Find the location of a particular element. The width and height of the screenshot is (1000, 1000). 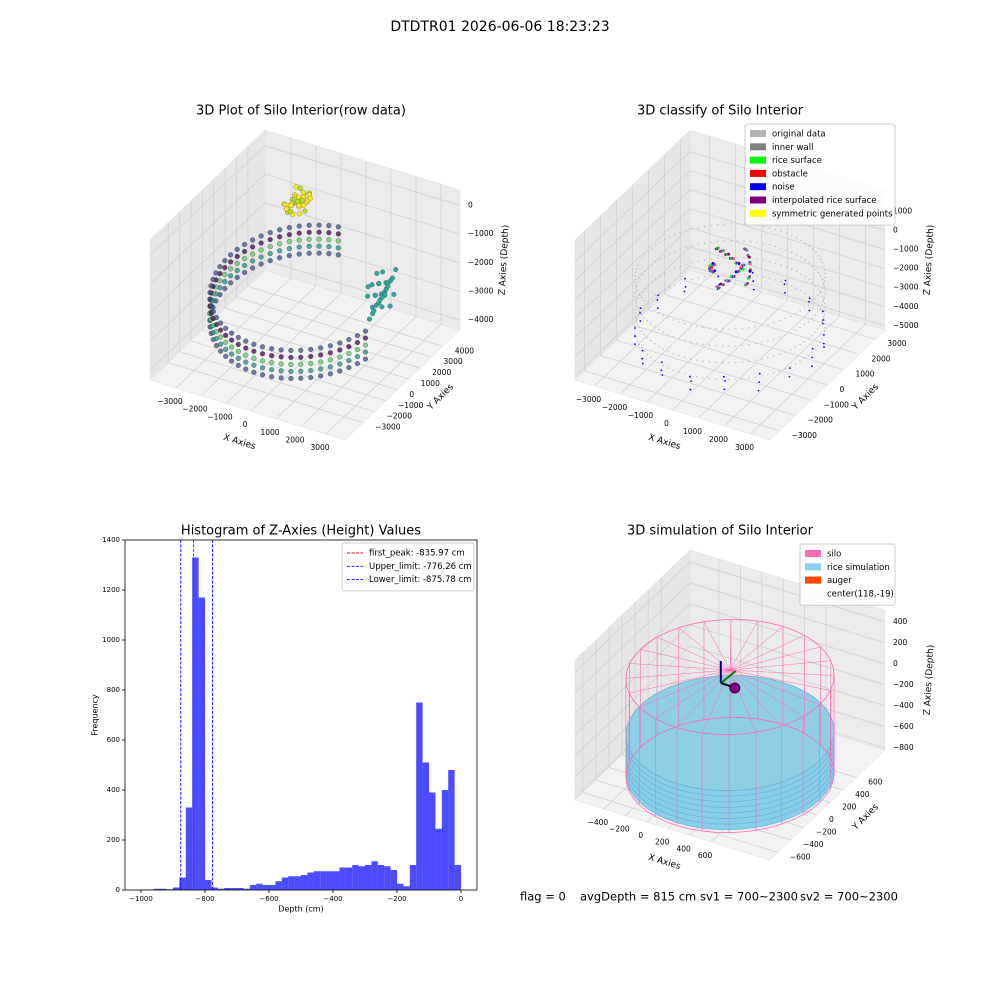

y-tick-label: −200 is located at coordinates (826, 832).